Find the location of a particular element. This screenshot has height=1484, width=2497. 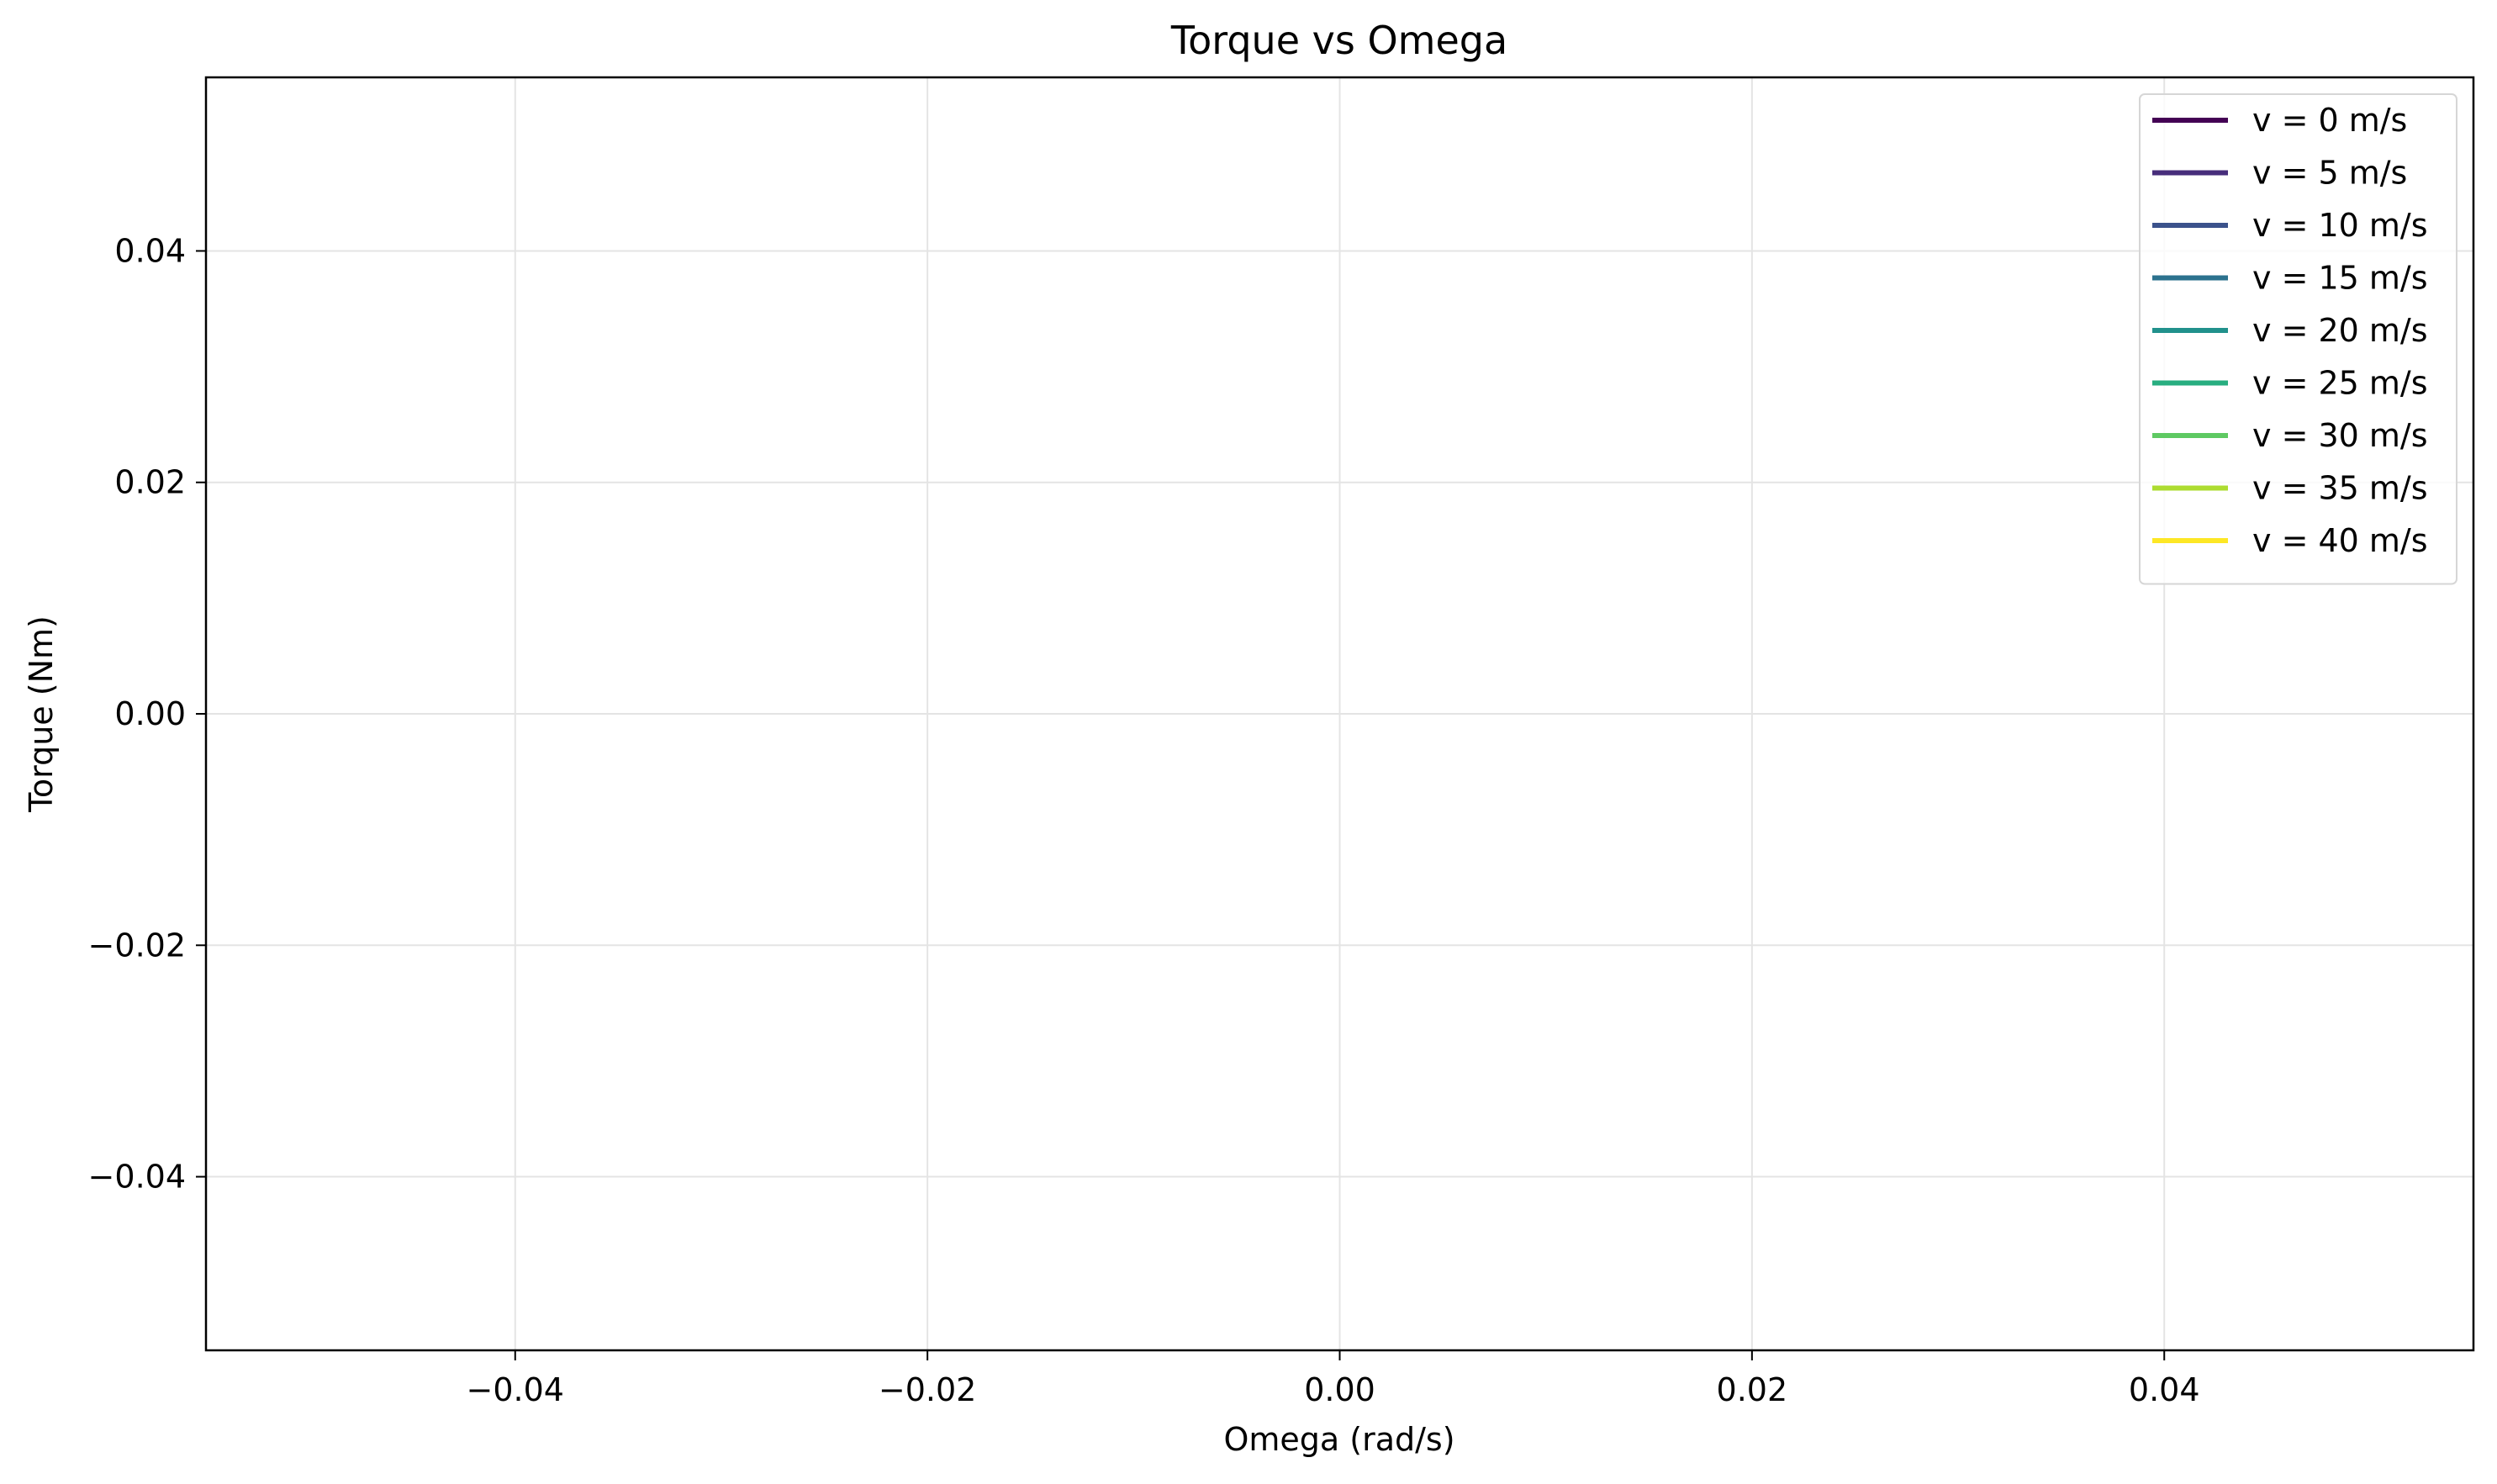

legend-entry: v = 40 m/s is located at coordinates (2290, 540).